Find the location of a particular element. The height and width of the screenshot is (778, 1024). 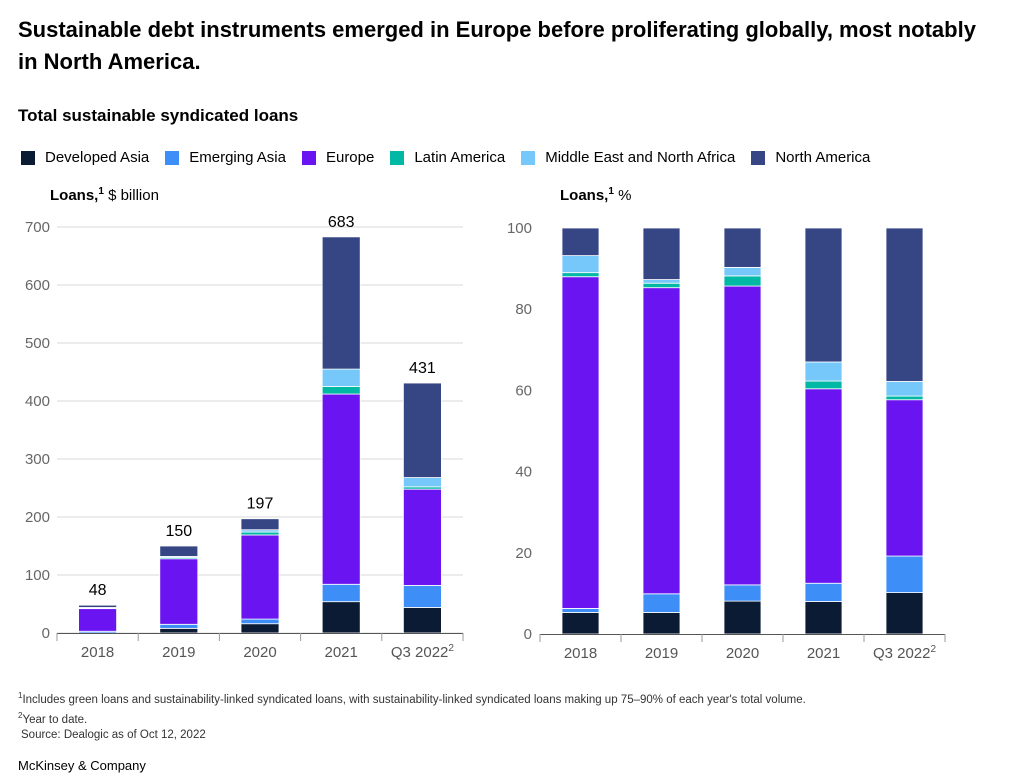

y-tick-label: 400 is located at coordinates (37, 401).